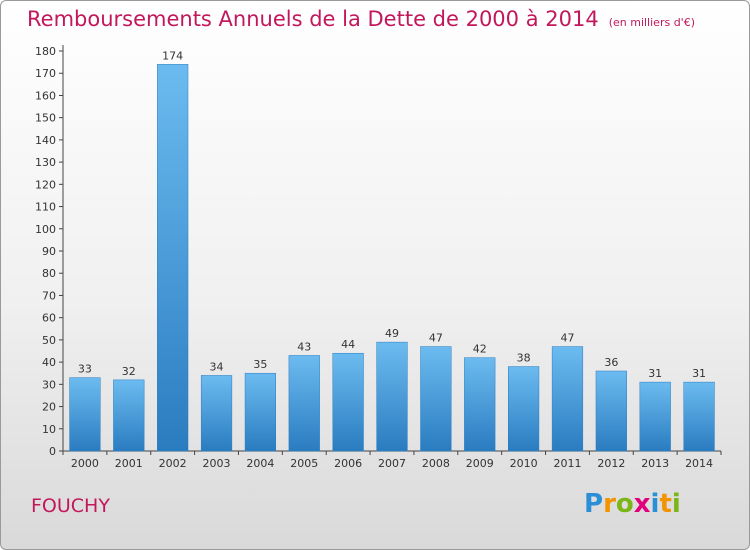 This screenshot has height=550, width=750. What do you see at coordinates (480, 349) in the screenshot?
I see `bar-value-label: 42` at bounding box center [480, 349].